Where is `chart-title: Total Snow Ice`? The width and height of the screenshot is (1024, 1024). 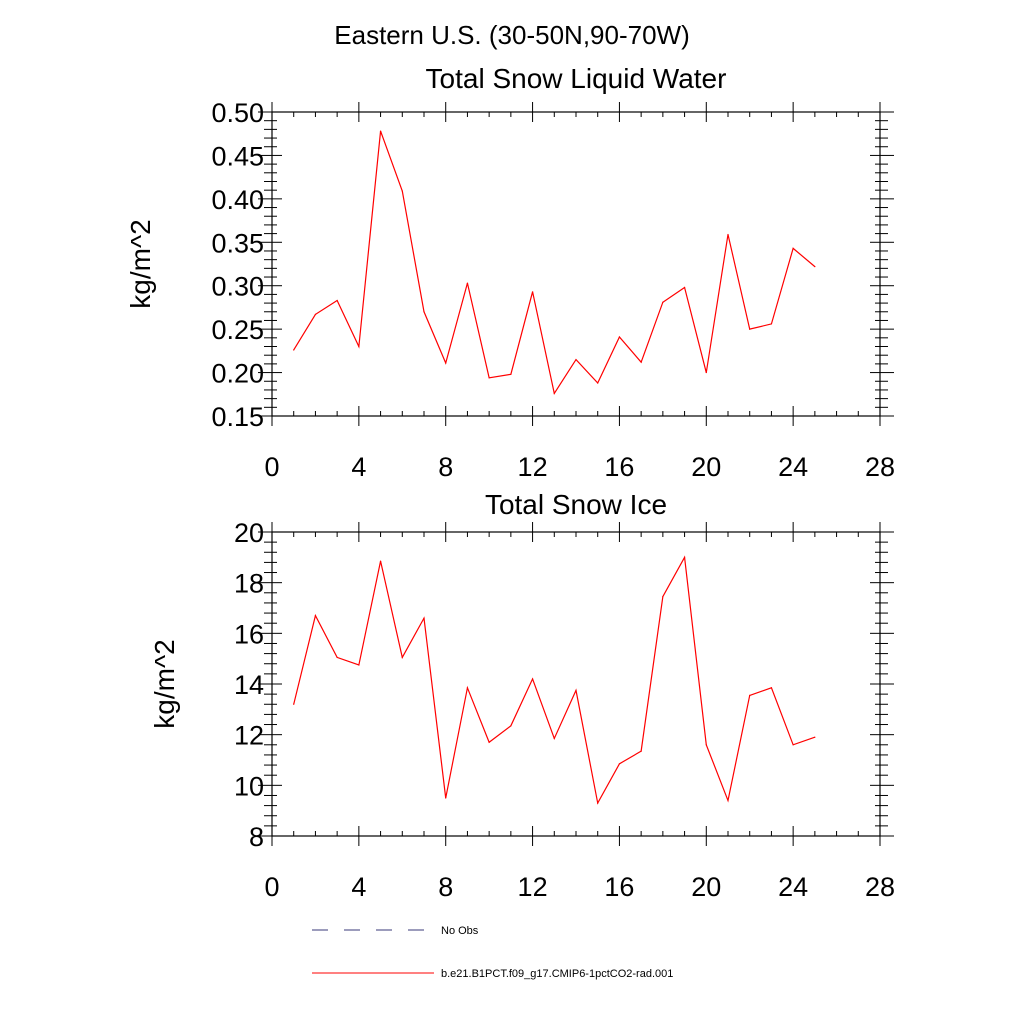
chart-title: Total Snow Ice is located at coordinates (576, 504).